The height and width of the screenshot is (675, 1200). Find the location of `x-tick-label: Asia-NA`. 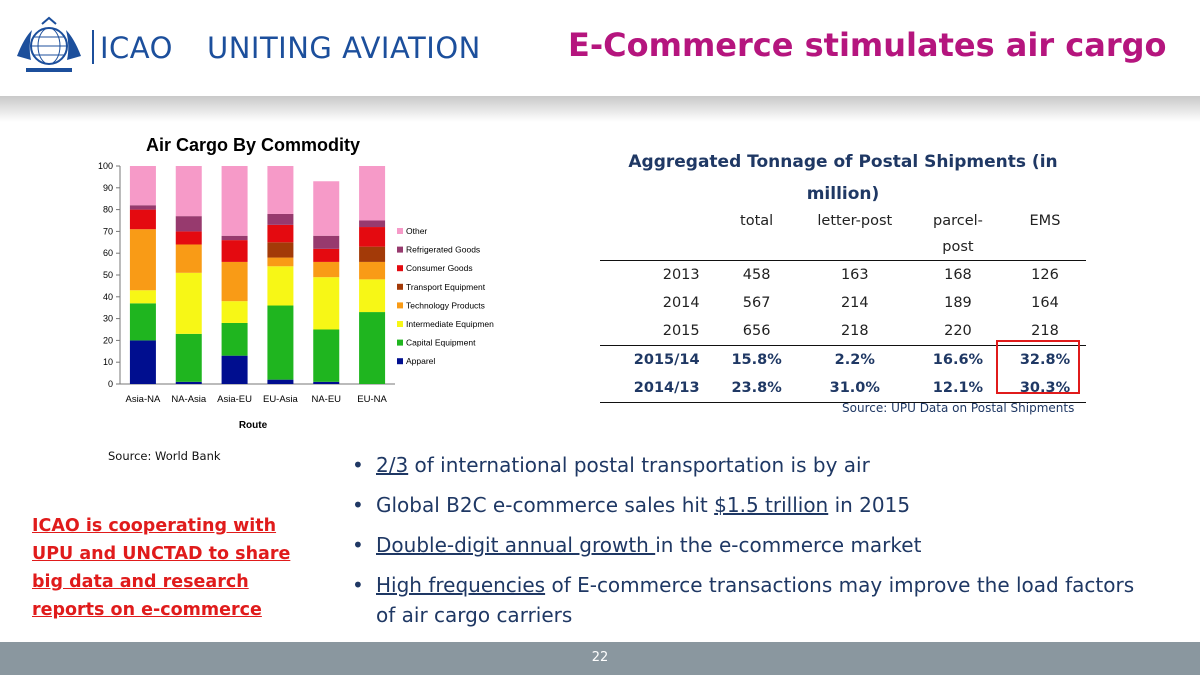

x-tick-label: Asia-NA is located at coordinates (143, 399).